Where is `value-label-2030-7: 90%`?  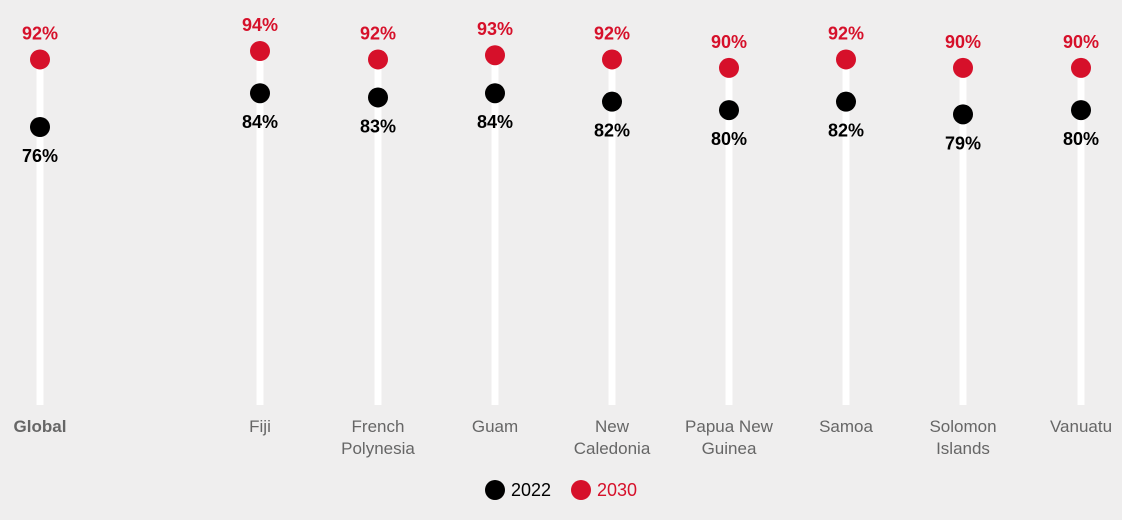 value-label-2030-7: 90% is located at coordinates (963, 42).